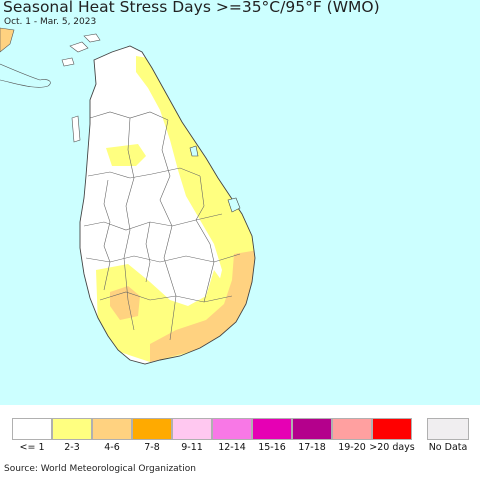 The image size is (480, 480). What do you see at coordinates (312, 447) in the screenshot?
I see `legend-label: 17-18` at bounding box center [312, 447].